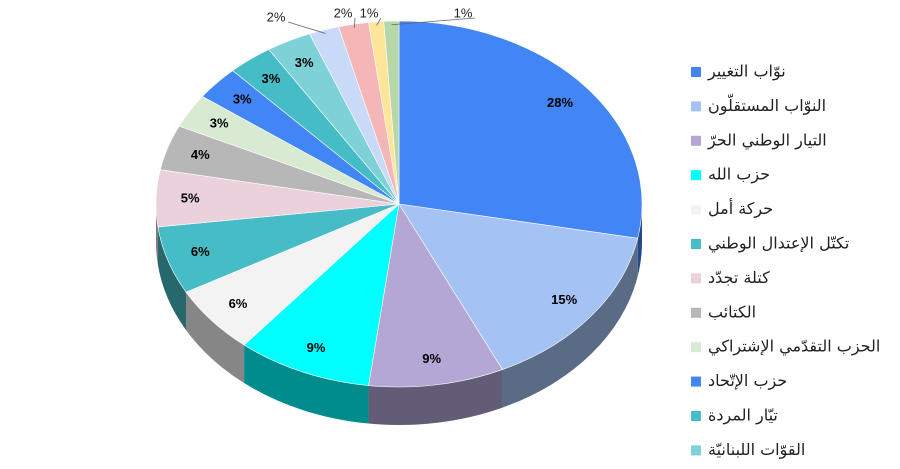  Describe the element at coordinates (740, 208) in the screenshot. I see `legend-label: حركة أمل` at that location.